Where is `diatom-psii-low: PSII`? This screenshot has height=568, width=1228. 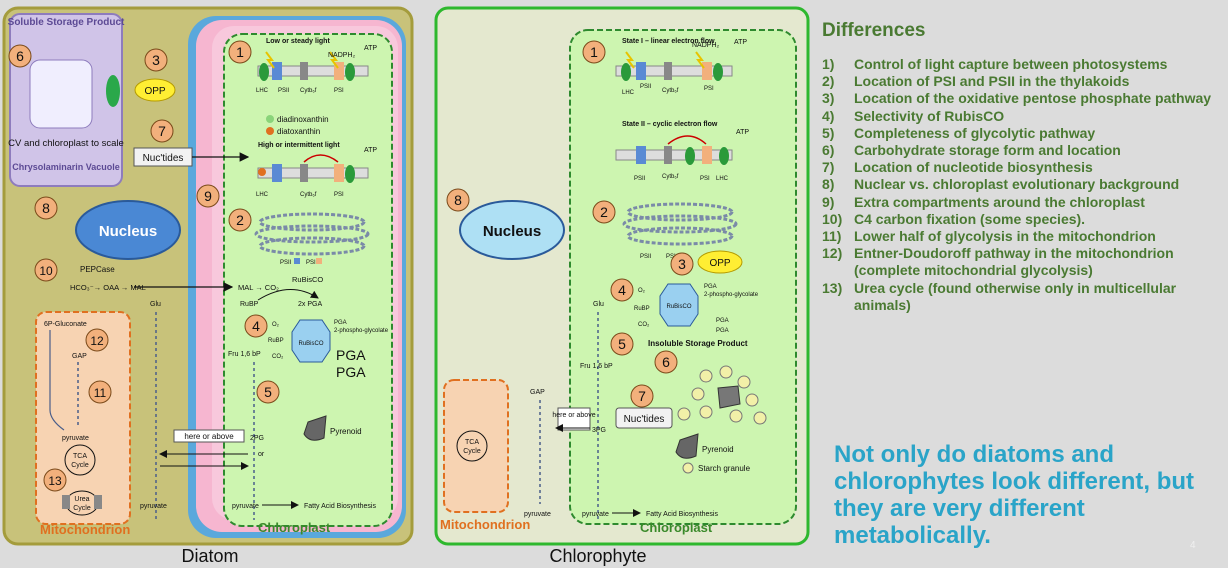 diatom-psii-low: PSII is located at coordinates (284, 91).